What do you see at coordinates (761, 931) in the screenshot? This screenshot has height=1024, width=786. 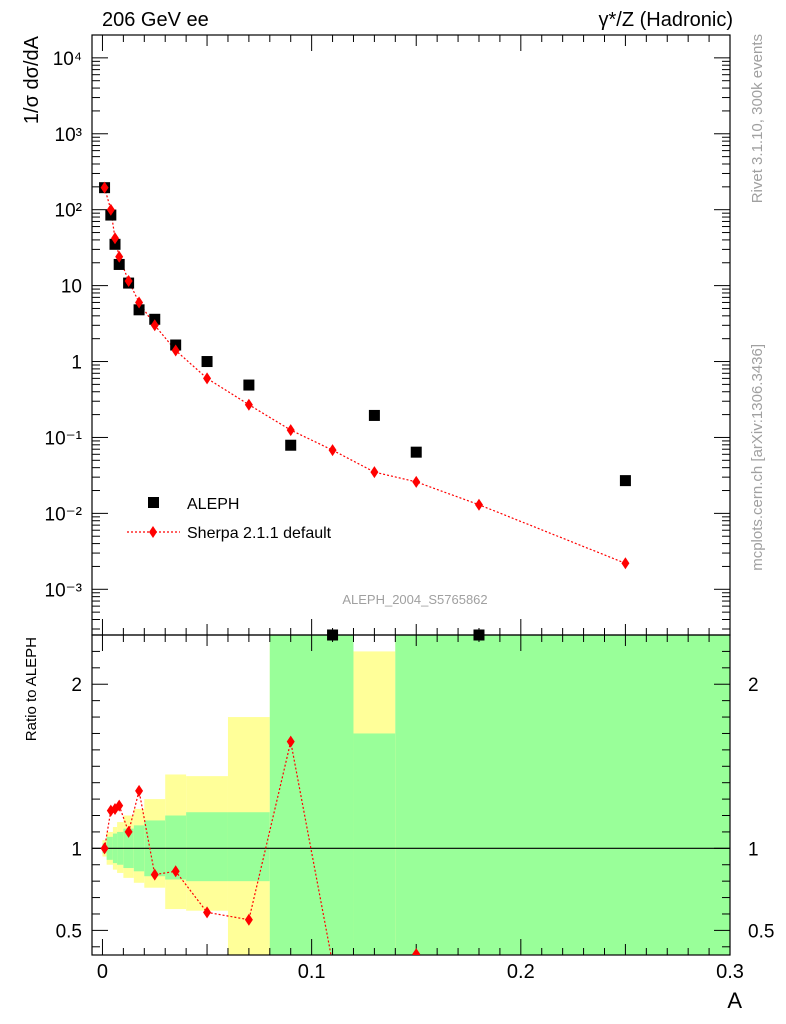 I see `ratio-y-tick-label-right: 0.5` at bounding box center [761, 931].